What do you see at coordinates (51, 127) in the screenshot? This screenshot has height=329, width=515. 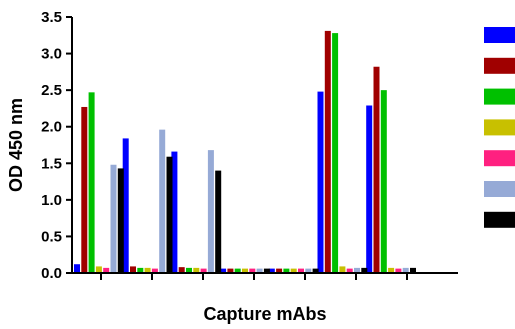 I see `y-tick-label: 2.0` at bounding box center [51, 127].